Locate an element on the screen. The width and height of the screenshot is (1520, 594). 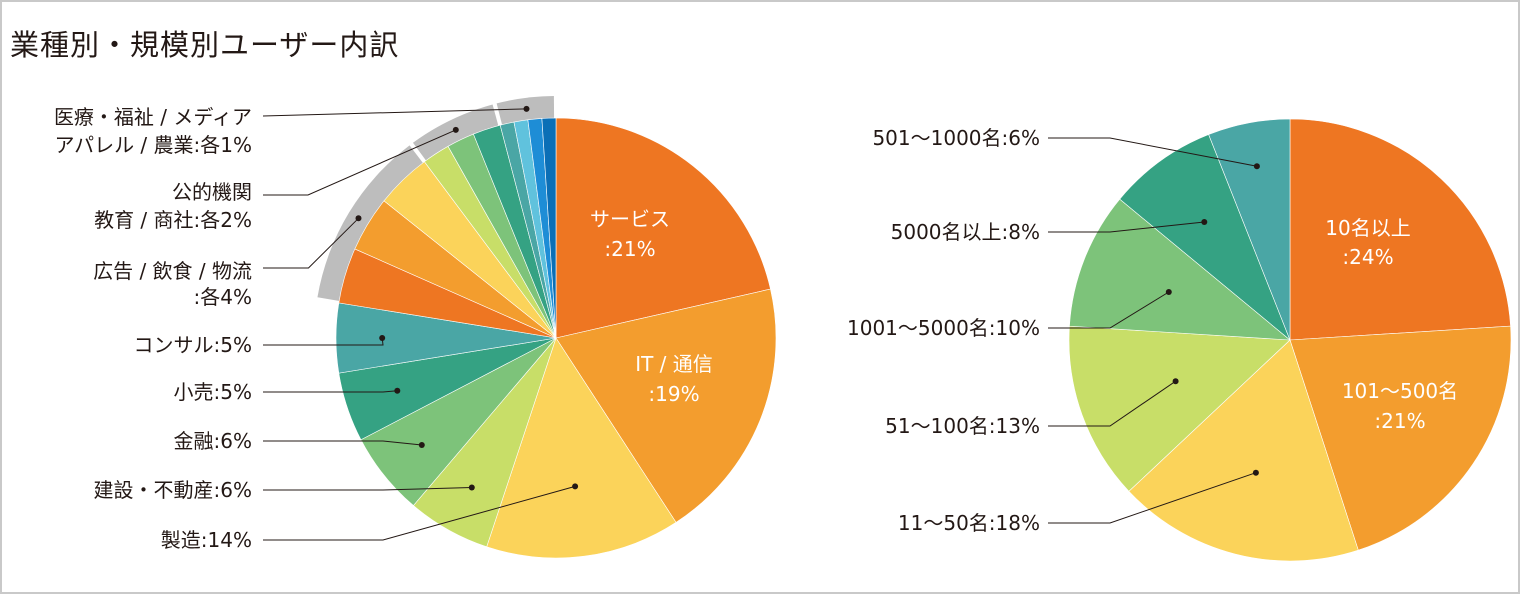
group-label-2-line-1: 公的機関 is located at coordinates (212, 192).